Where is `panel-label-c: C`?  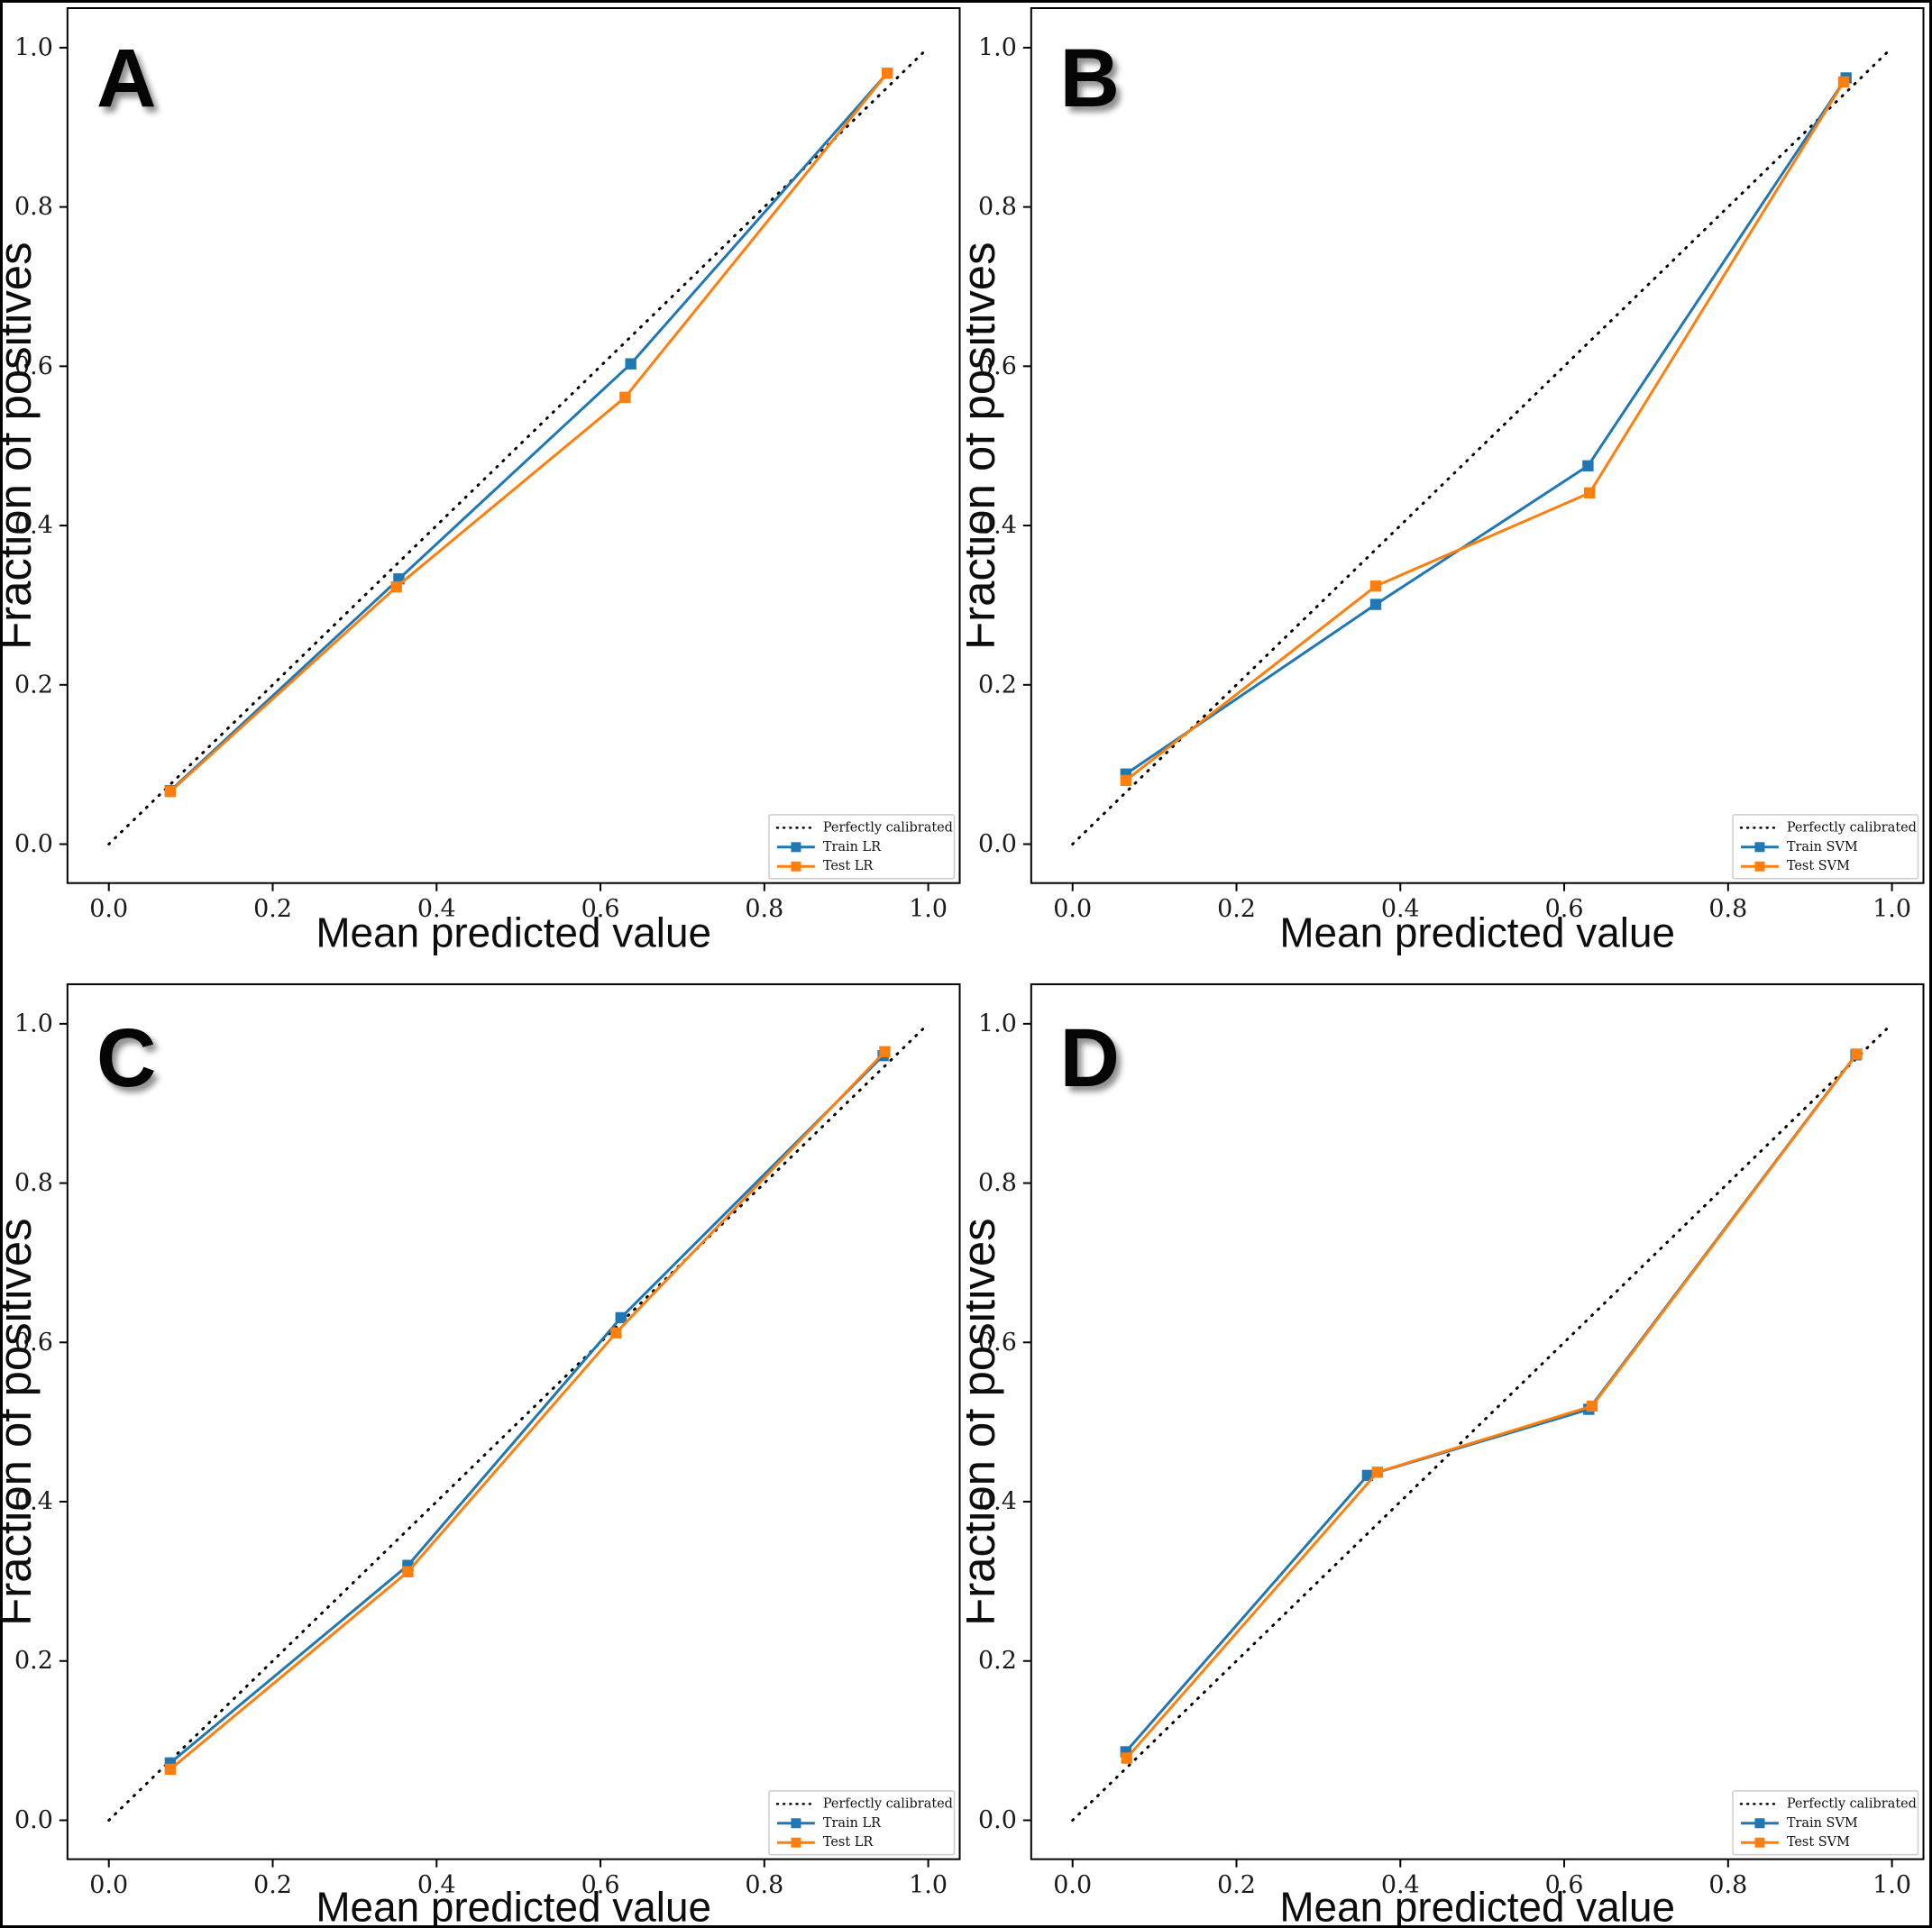
panel-label-c: C is located at coordinates (127, 1057).